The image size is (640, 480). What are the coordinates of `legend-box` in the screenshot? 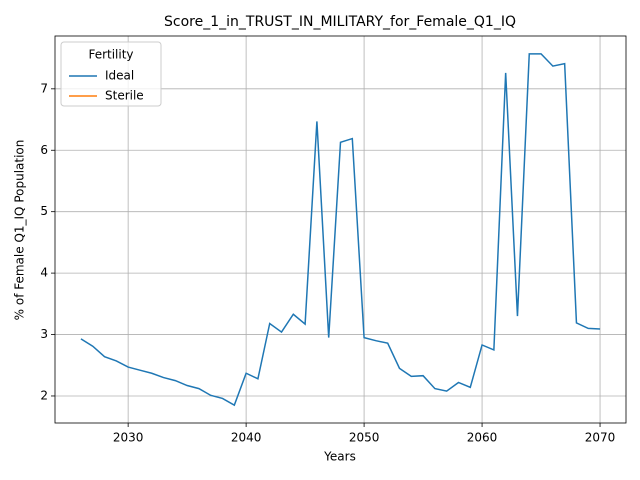 It's located at (111, 74).